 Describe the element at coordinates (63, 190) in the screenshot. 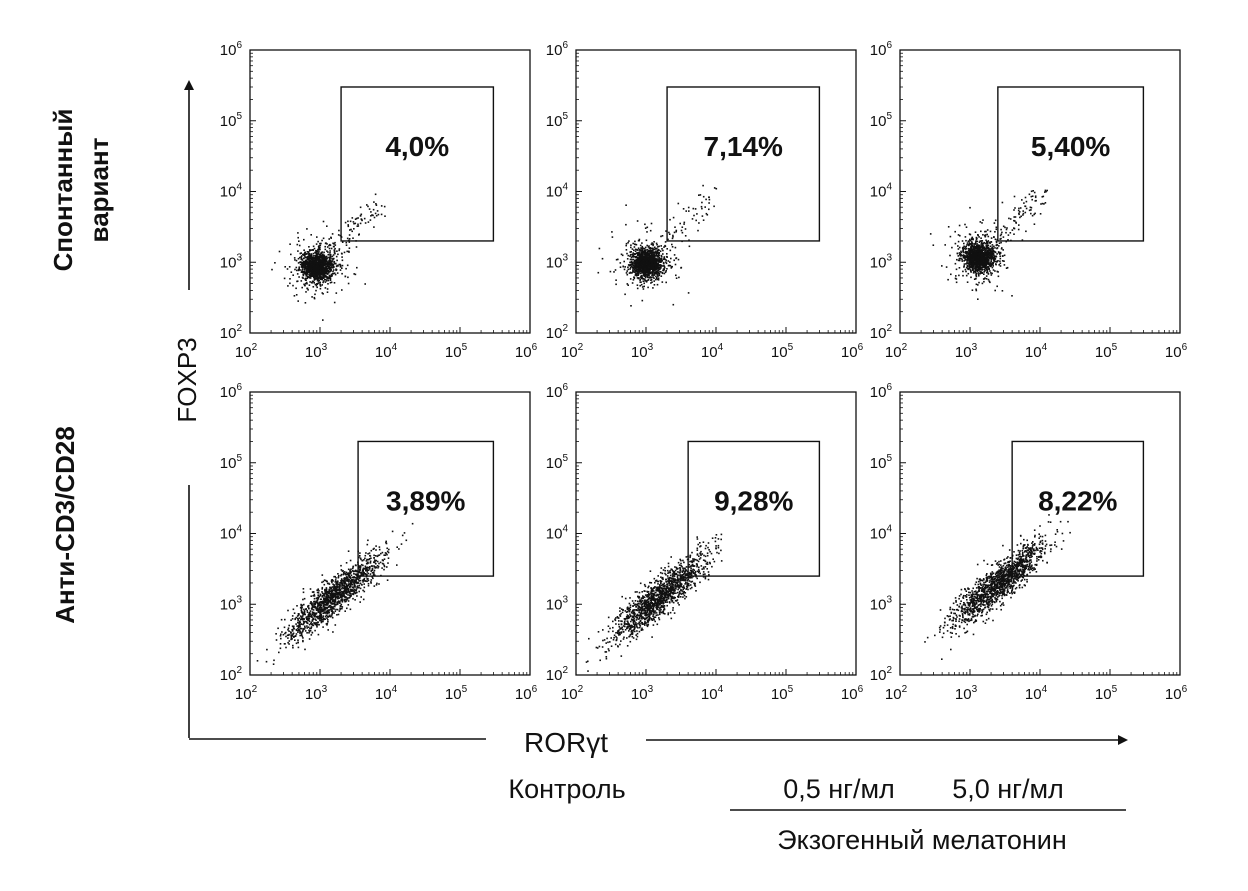

I see `row-label-spontaneous-1: Спонтанный` at that location.